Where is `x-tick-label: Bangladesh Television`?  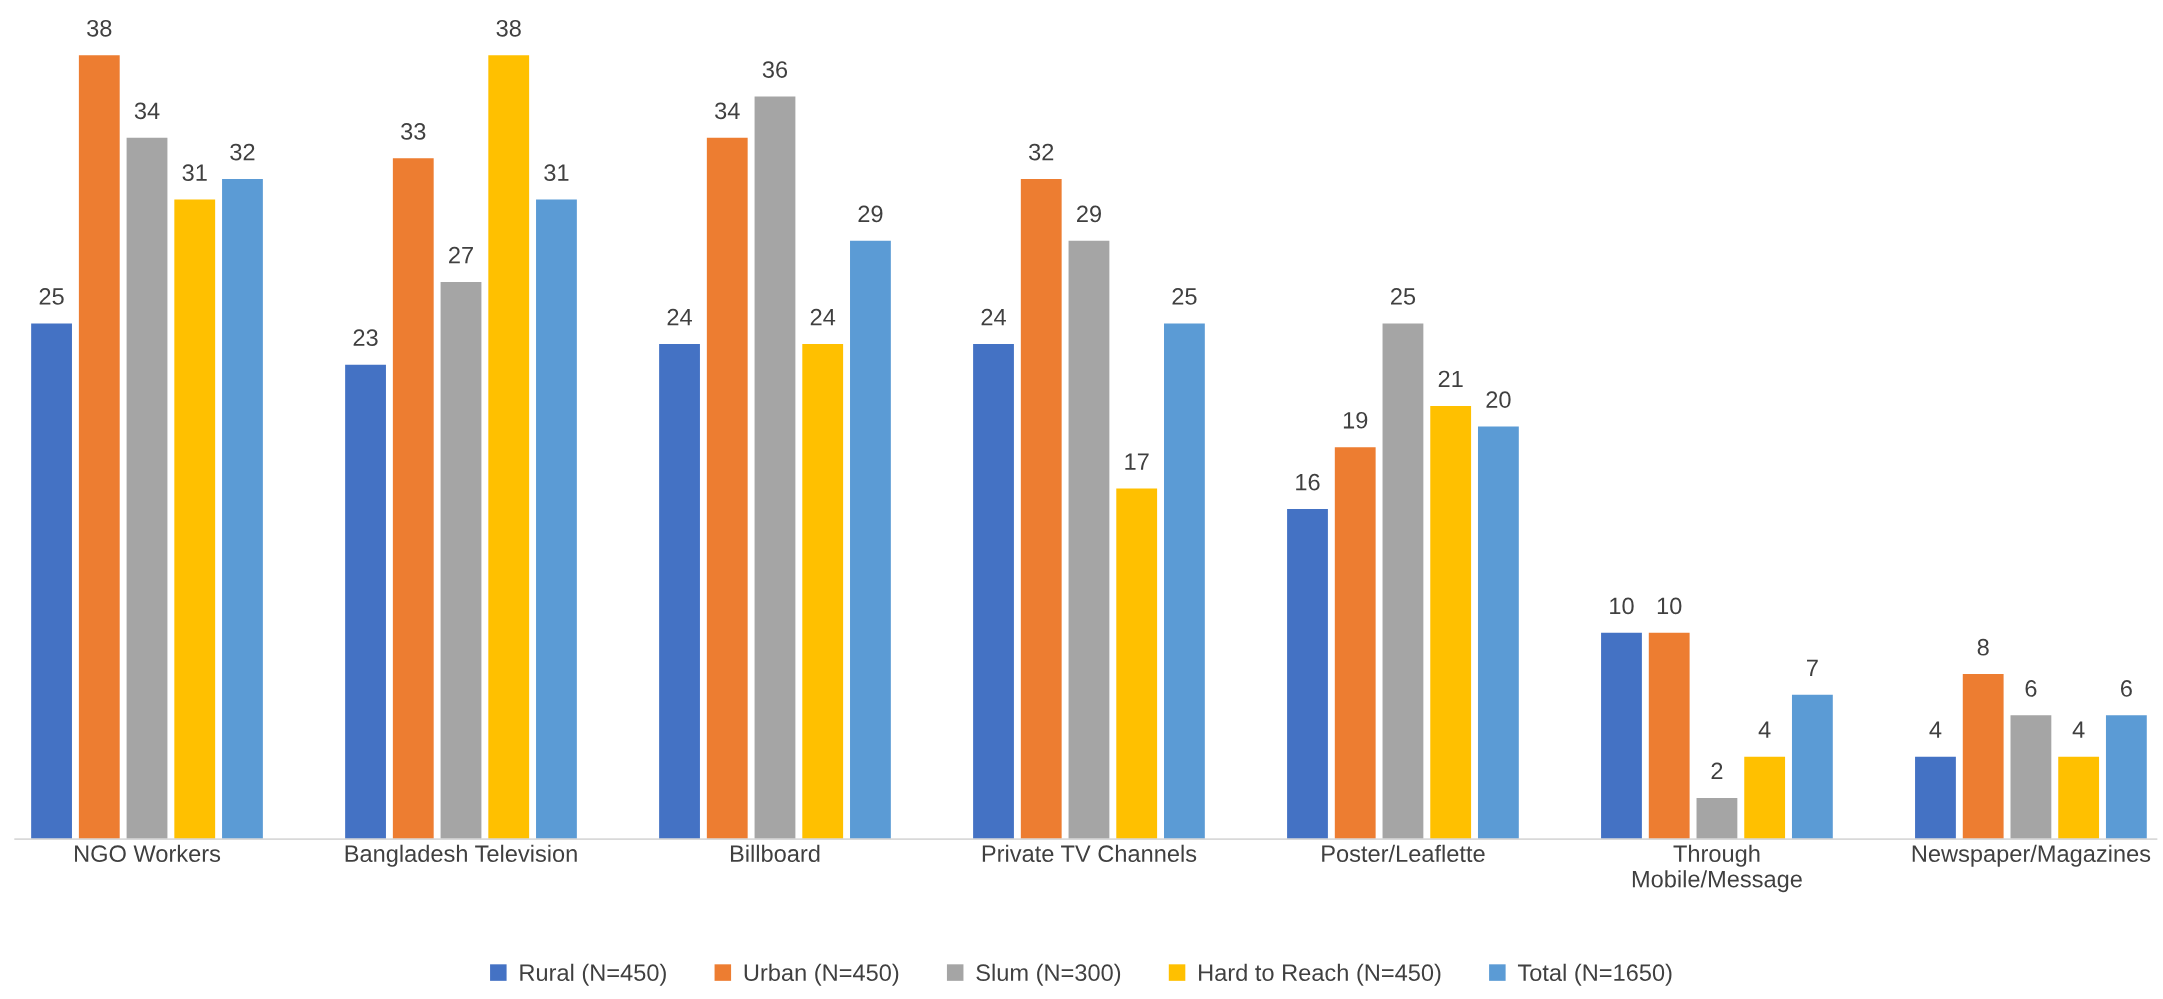 x-tick-label: Bangladesh Television is located at coordinates (461, 855).